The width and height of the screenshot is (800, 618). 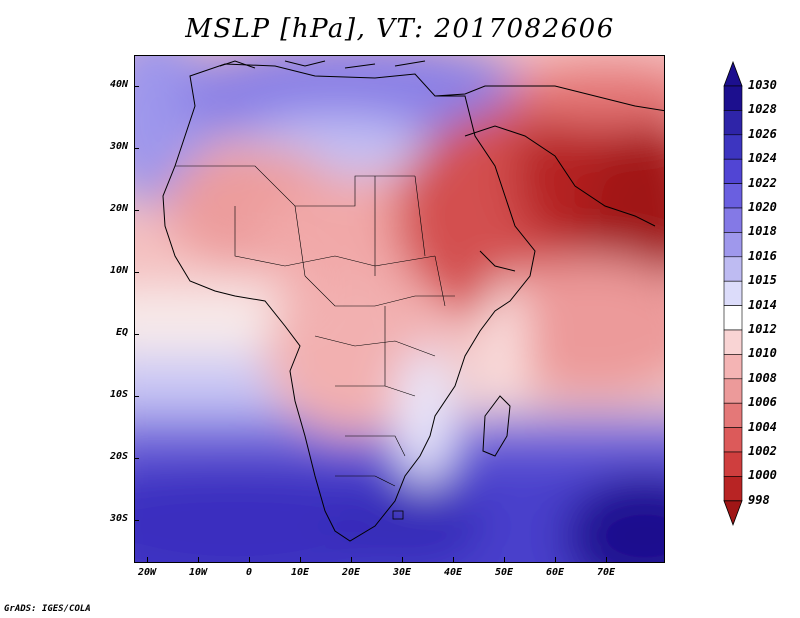 I want to click on colorbar-level-label: 1004, so click(x=762, y=426).